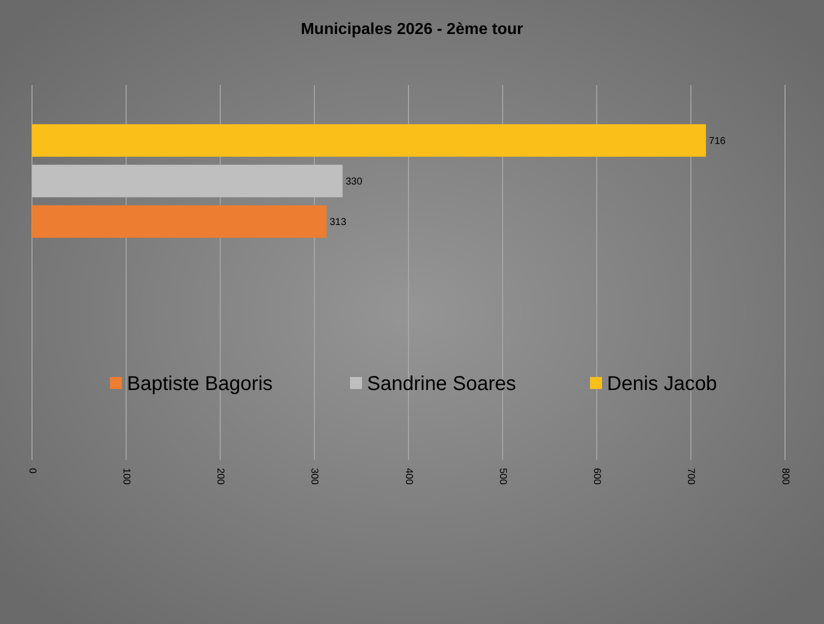 The height and width of the screenshot is (624, 824). Describe the element at coordinates (717, 141) in the screenshot. I see `data-label: 716` at that location.